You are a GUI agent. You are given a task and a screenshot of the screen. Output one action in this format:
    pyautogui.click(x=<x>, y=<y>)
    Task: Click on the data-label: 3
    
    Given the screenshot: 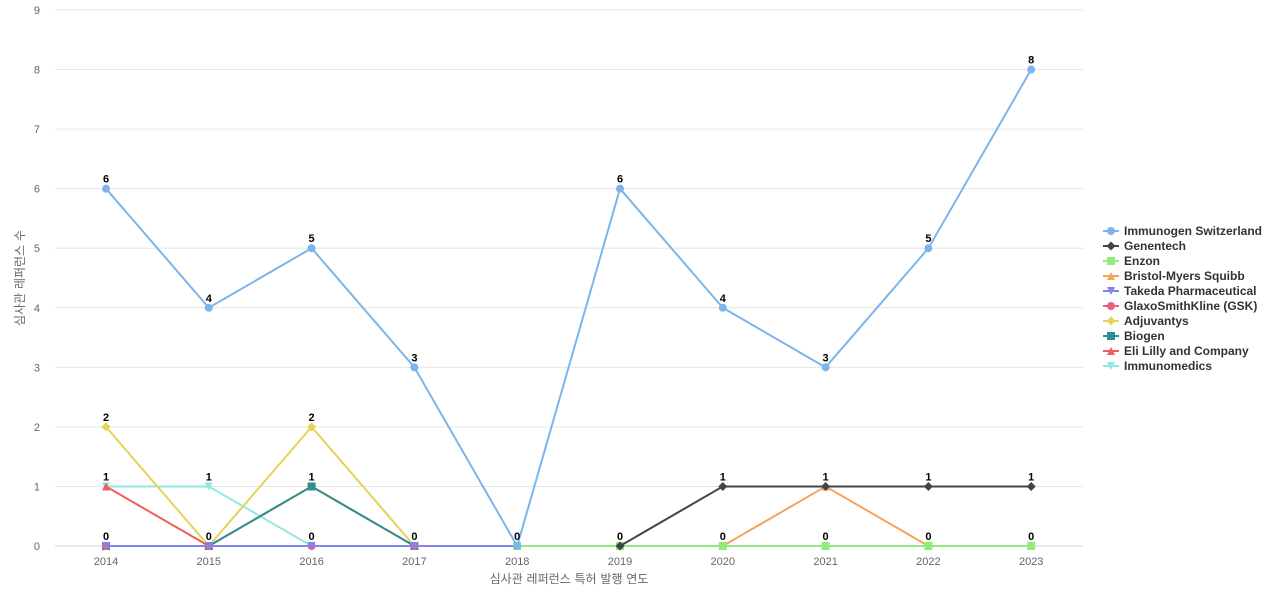 What is the action you would take?
    pyautogui.click(x=414, y=358)
    